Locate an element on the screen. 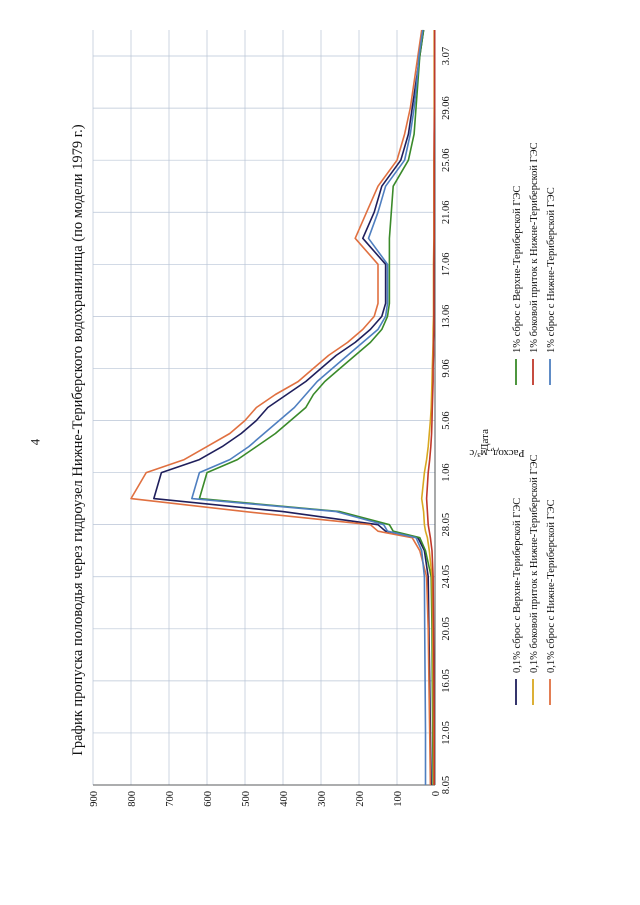 The width and height of the screenshot is (640, 905). y-tick-label: 600 is located at coordinates (208, 799).